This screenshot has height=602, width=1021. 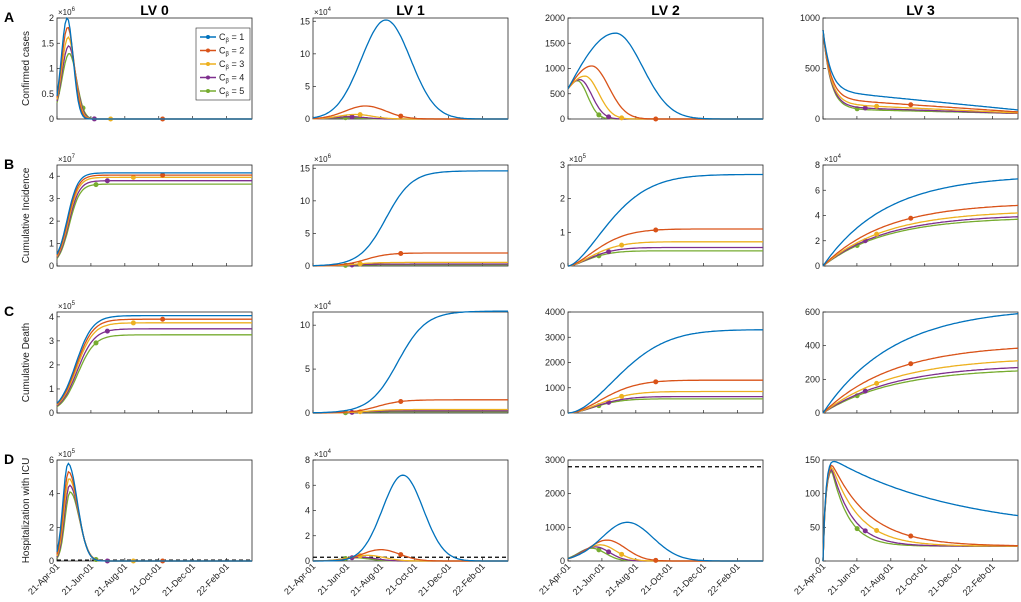 I want to click on row-letter-a: A, so click(x=9, y=17).